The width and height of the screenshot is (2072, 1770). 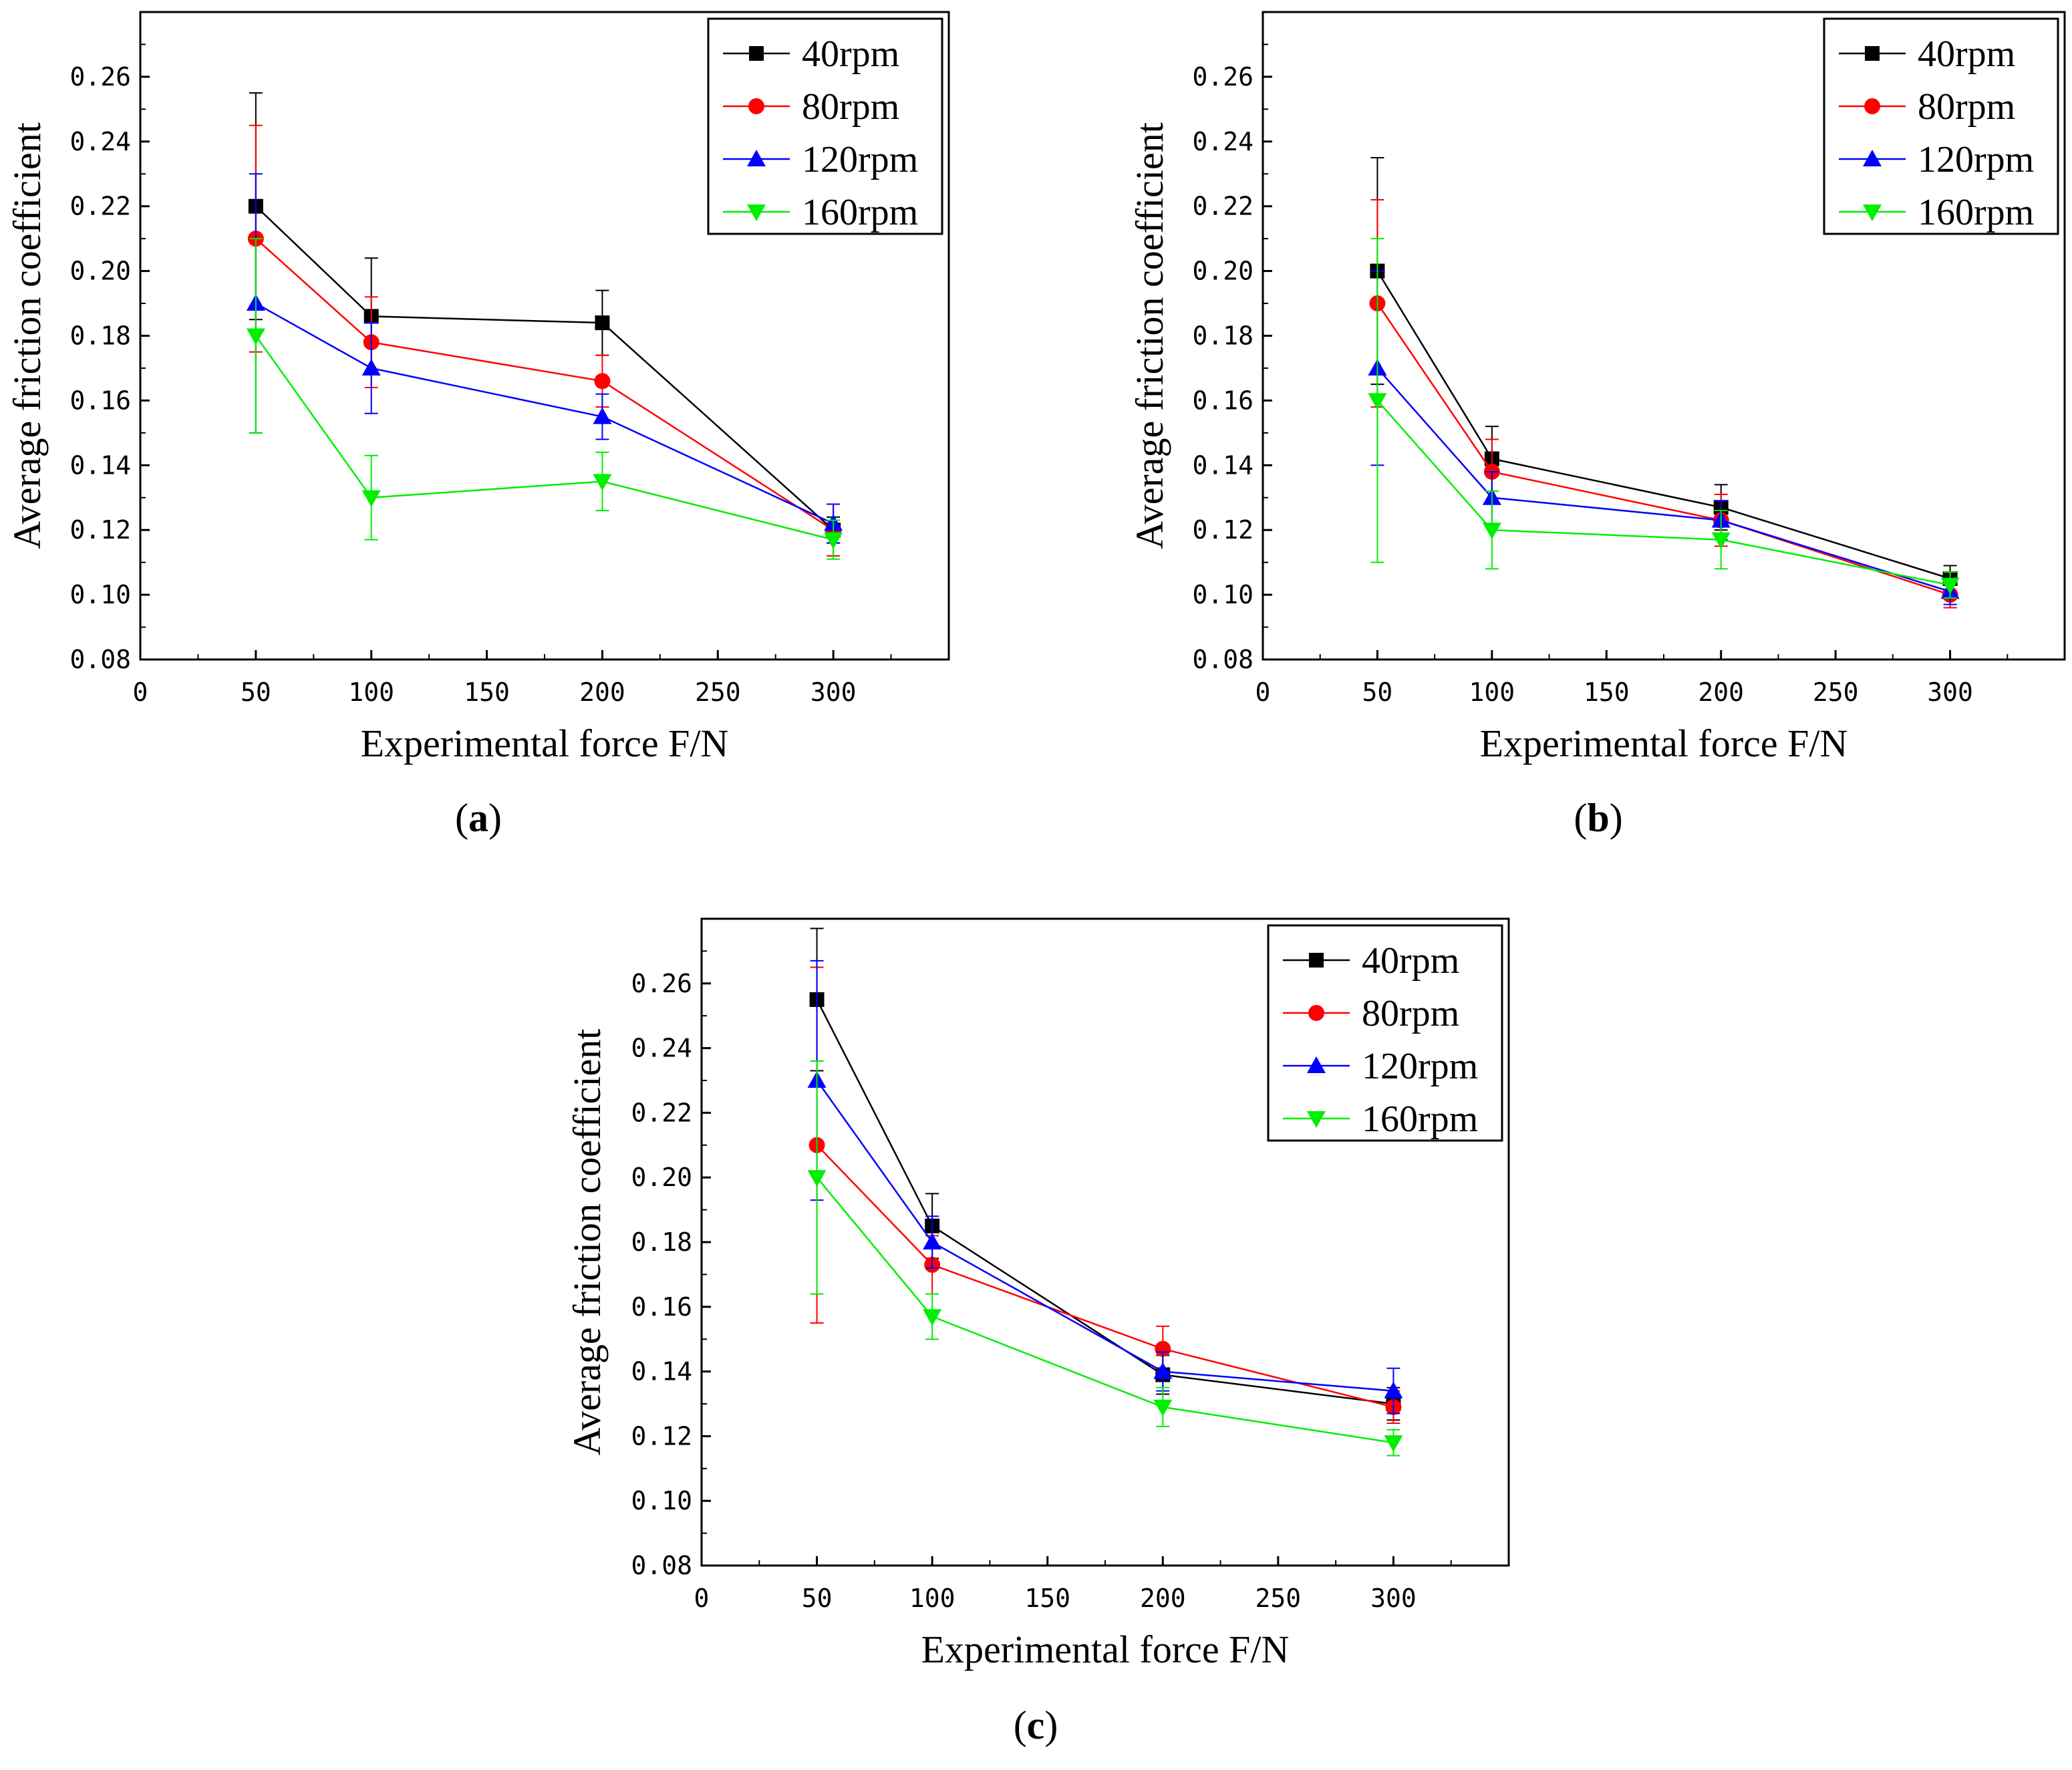 What do you see at coordinates (1223, 594) in the screenshot?
I see `y-tick-label: 0.10` at bounding box center [1223, 594].